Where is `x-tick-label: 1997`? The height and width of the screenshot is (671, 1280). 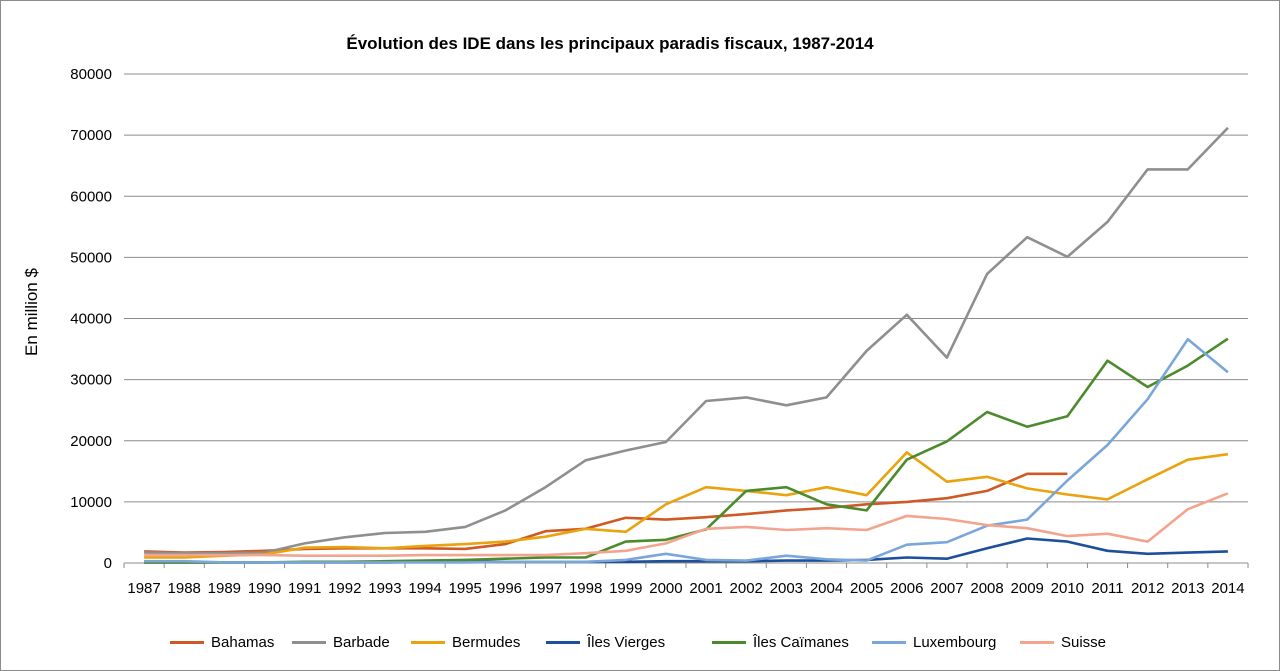
x-tick-label: 1997 is located at coordinates (545, 588).